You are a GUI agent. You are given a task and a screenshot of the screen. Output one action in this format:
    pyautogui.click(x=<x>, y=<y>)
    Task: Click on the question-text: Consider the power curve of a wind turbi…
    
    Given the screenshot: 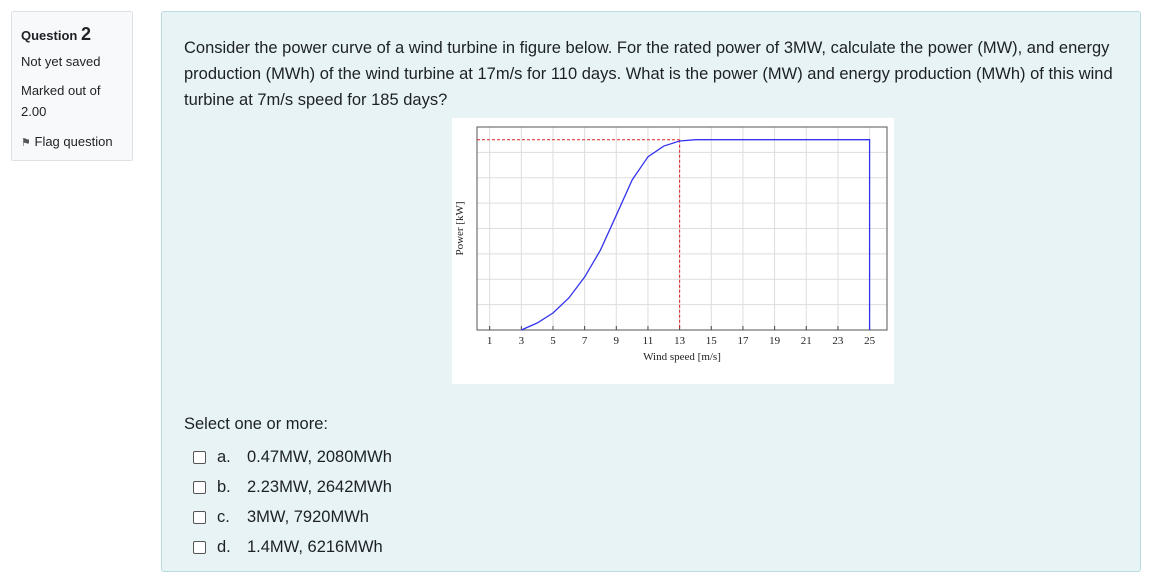 What is the action you would take?
    pyautogui.click(x=648, y=74)
    